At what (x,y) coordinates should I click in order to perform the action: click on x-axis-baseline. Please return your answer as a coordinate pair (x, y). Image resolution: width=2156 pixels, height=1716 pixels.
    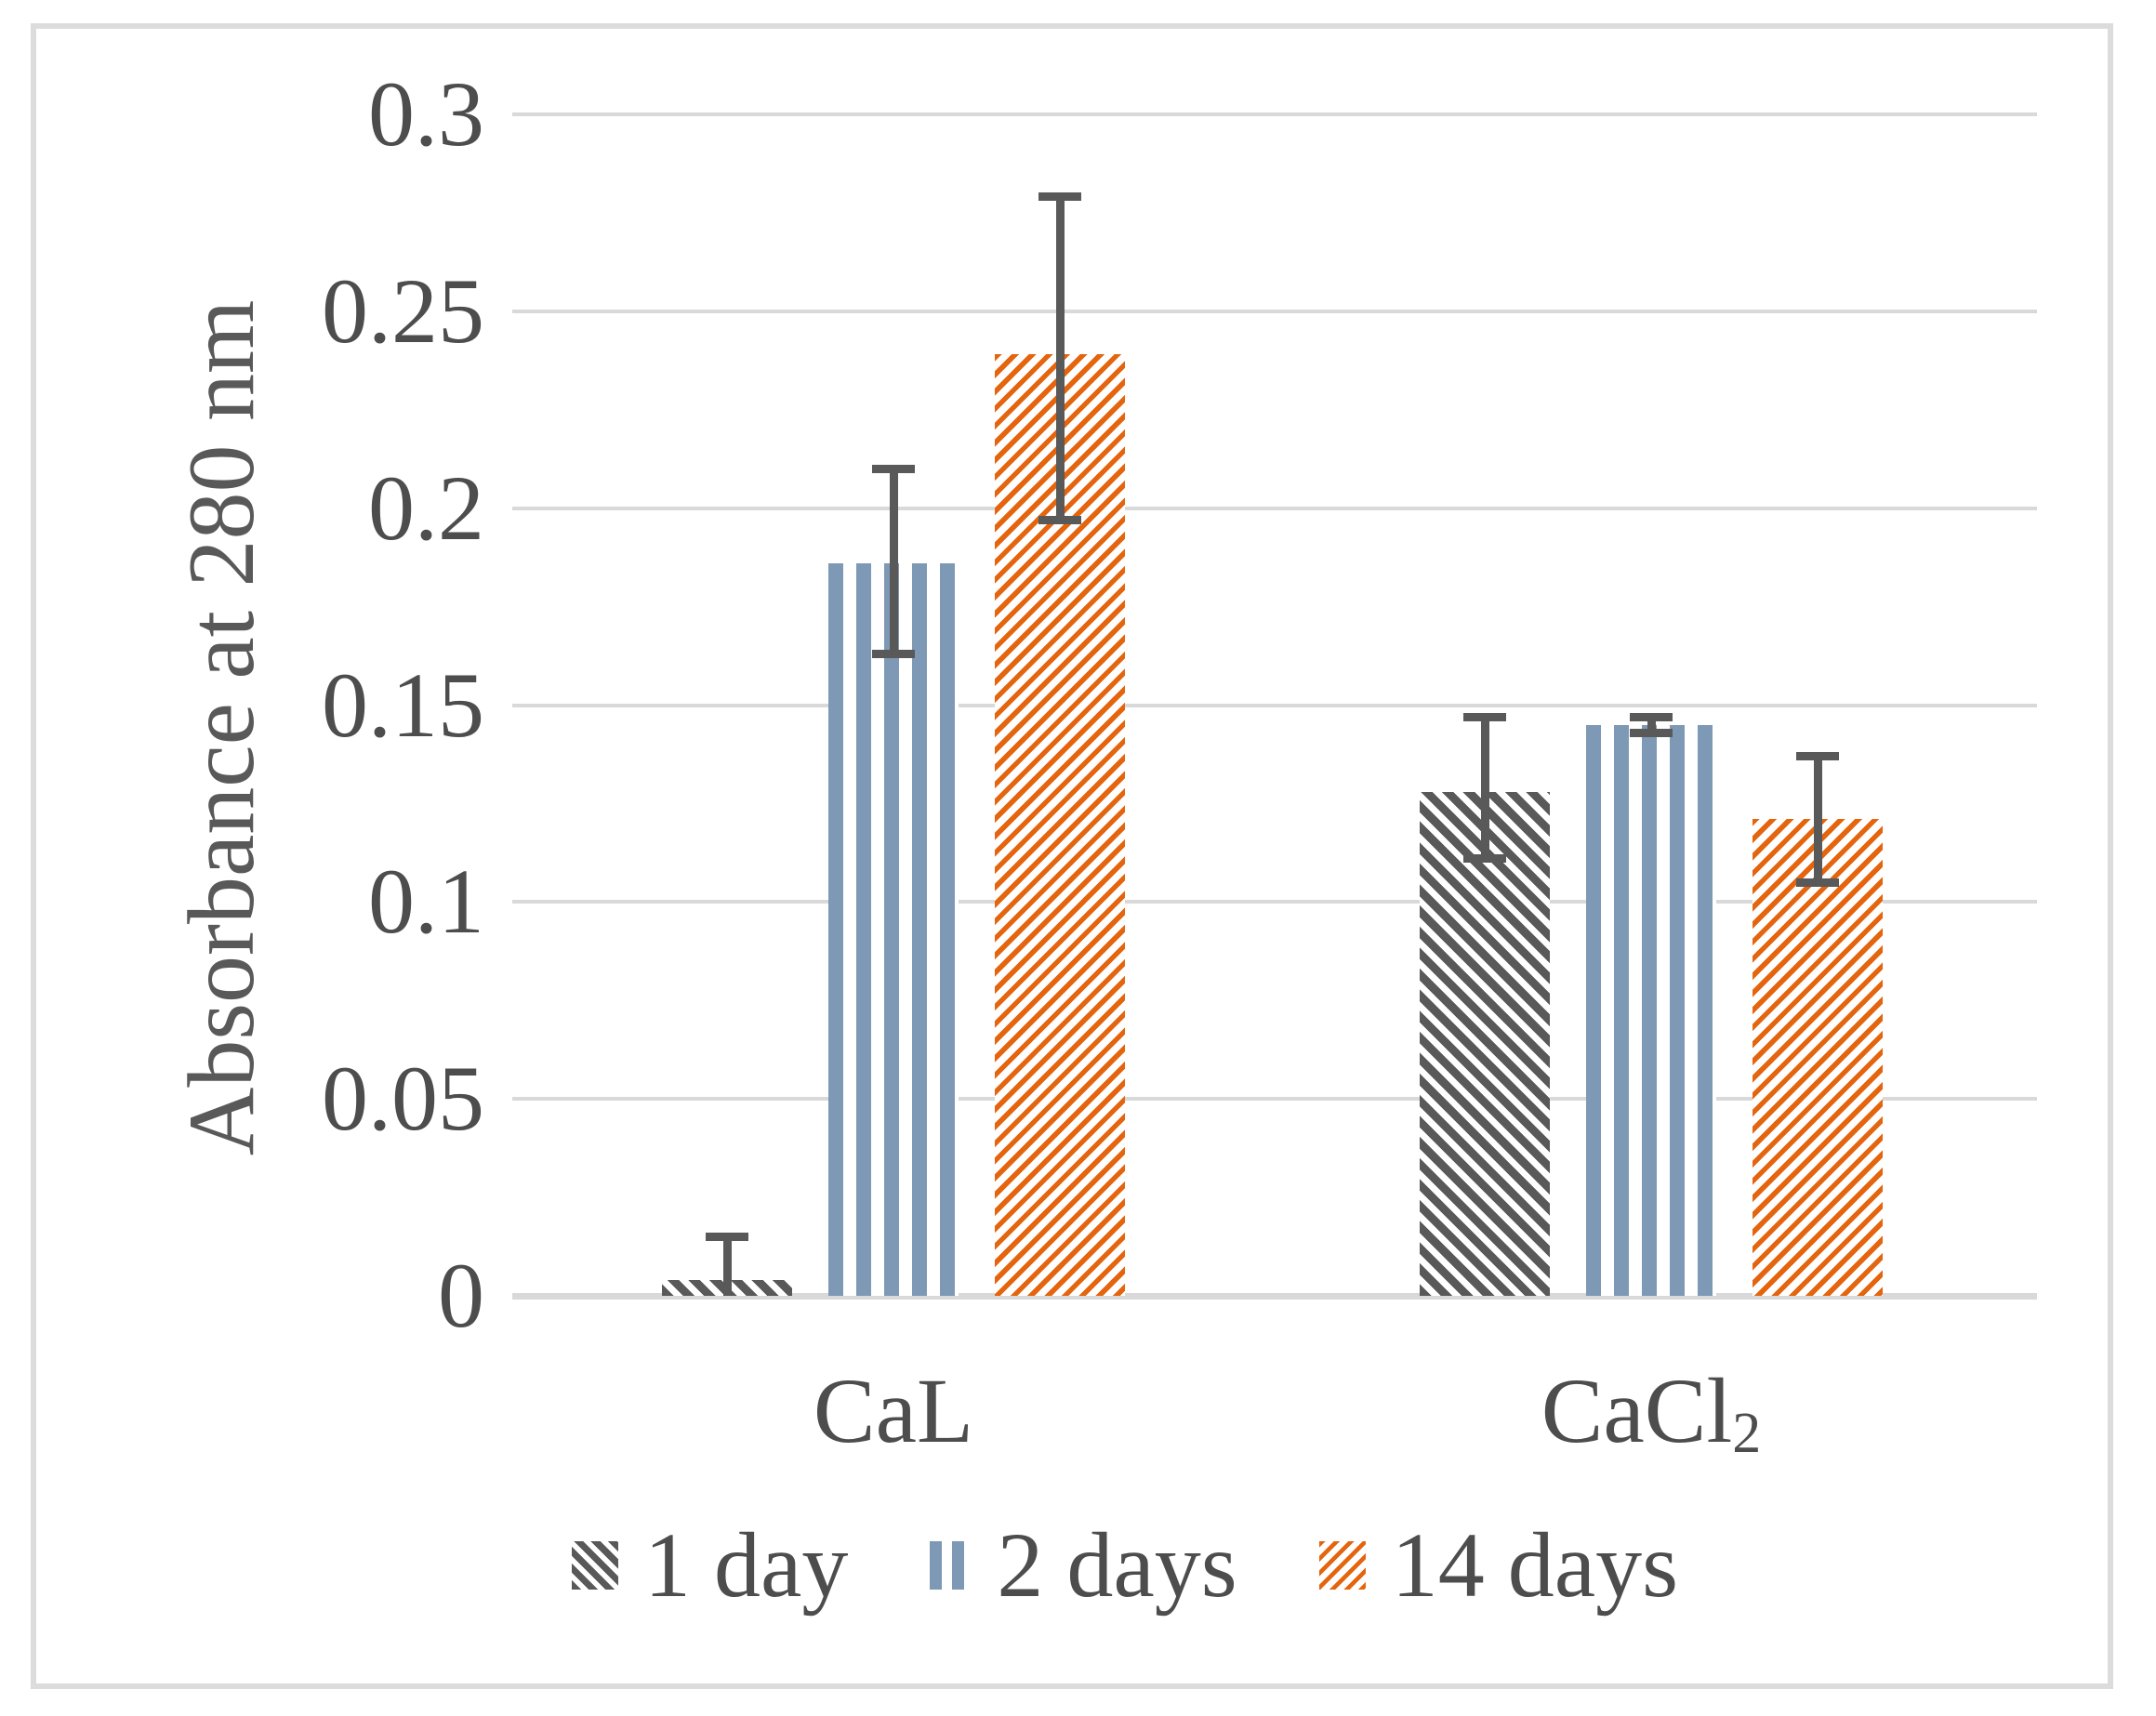
    Looking at the image, I should click on (1274, 1296).